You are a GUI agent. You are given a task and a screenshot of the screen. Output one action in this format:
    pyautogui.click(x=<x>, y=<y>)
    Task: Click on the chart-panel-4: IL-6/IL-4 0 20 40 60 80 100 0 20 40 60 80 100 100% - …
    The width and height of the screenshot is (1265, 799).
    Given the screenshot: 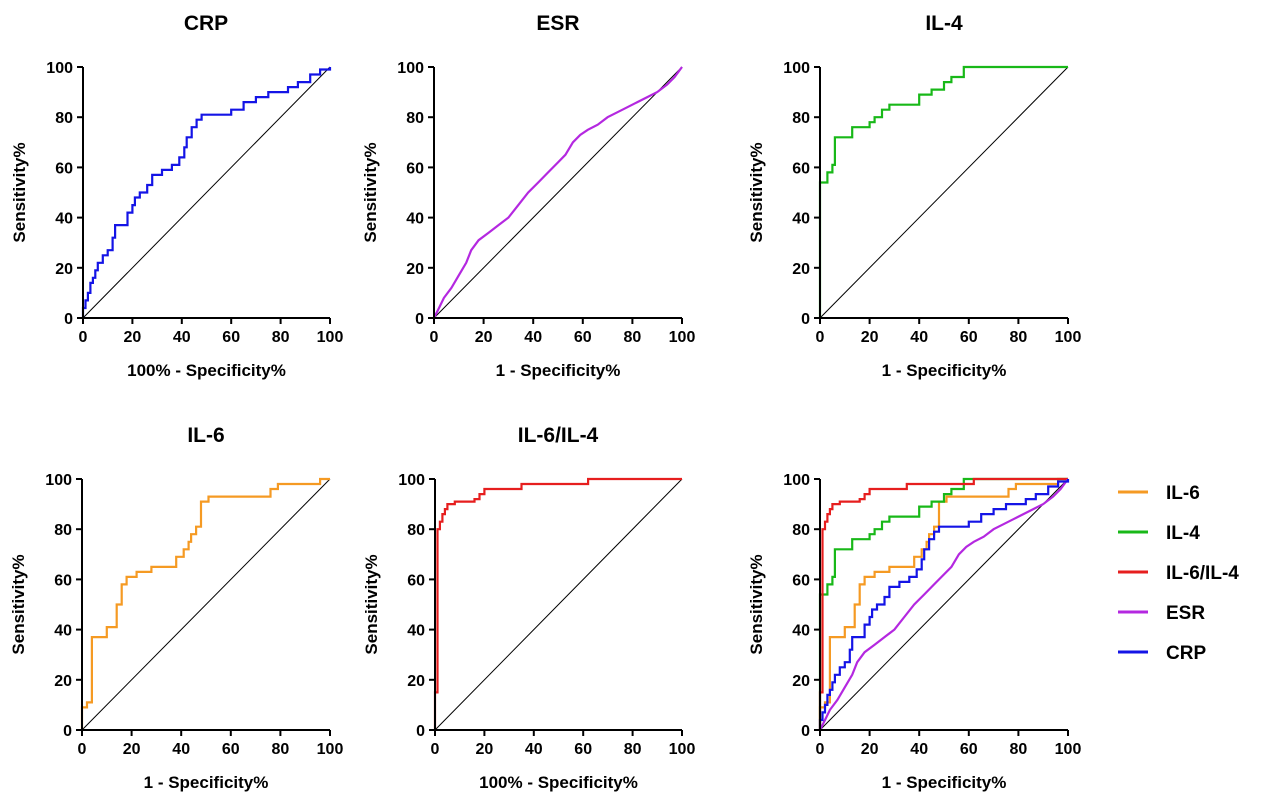 What is the action you would take?
    pyautogui.click(x=528, y=608)
    